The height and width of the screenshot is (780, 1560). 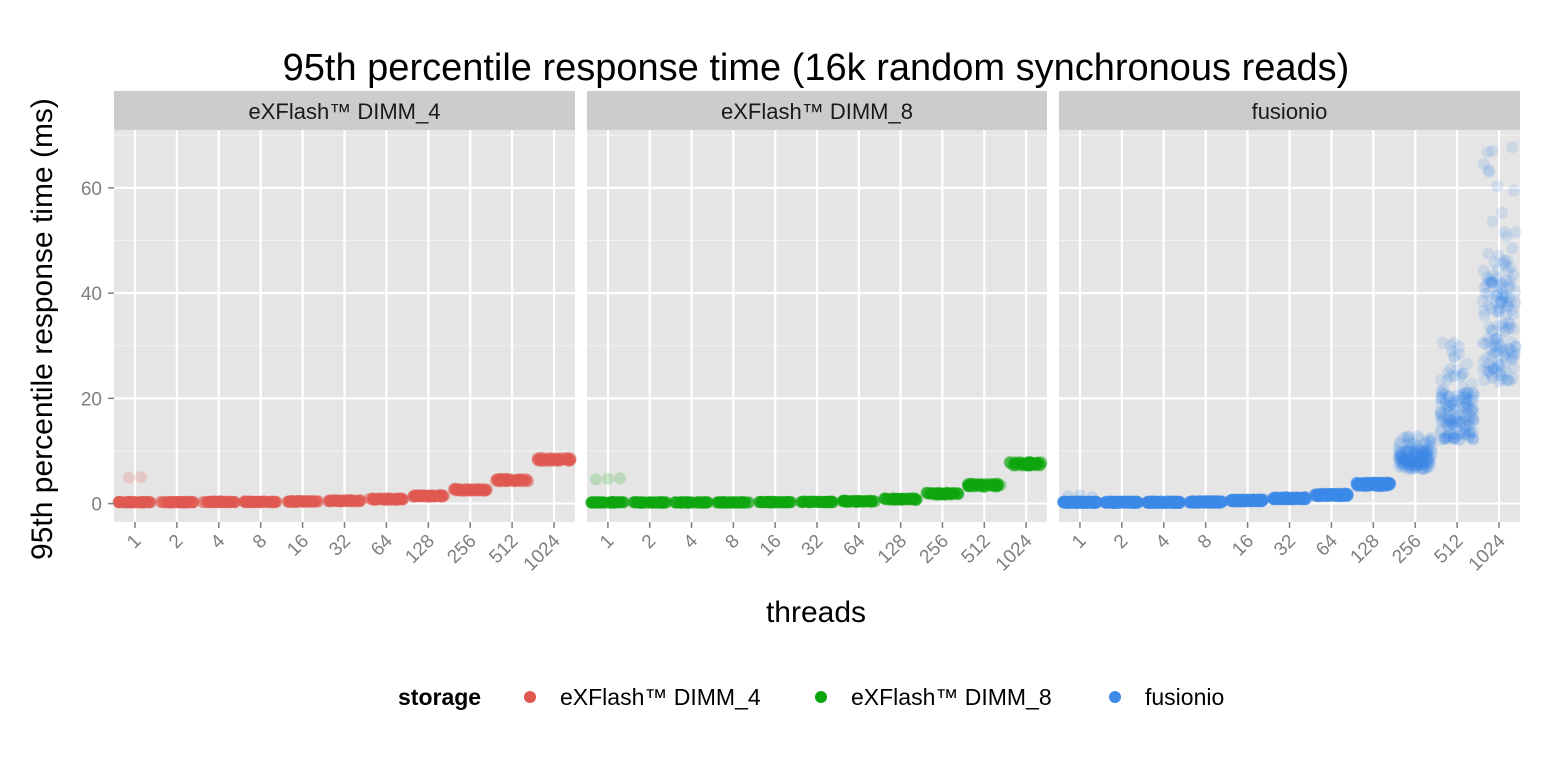 What do you see at coordinates (1079, 542) in the screenshot?
I see `x-tick-label: 1` at bounding box center [1079, 542].